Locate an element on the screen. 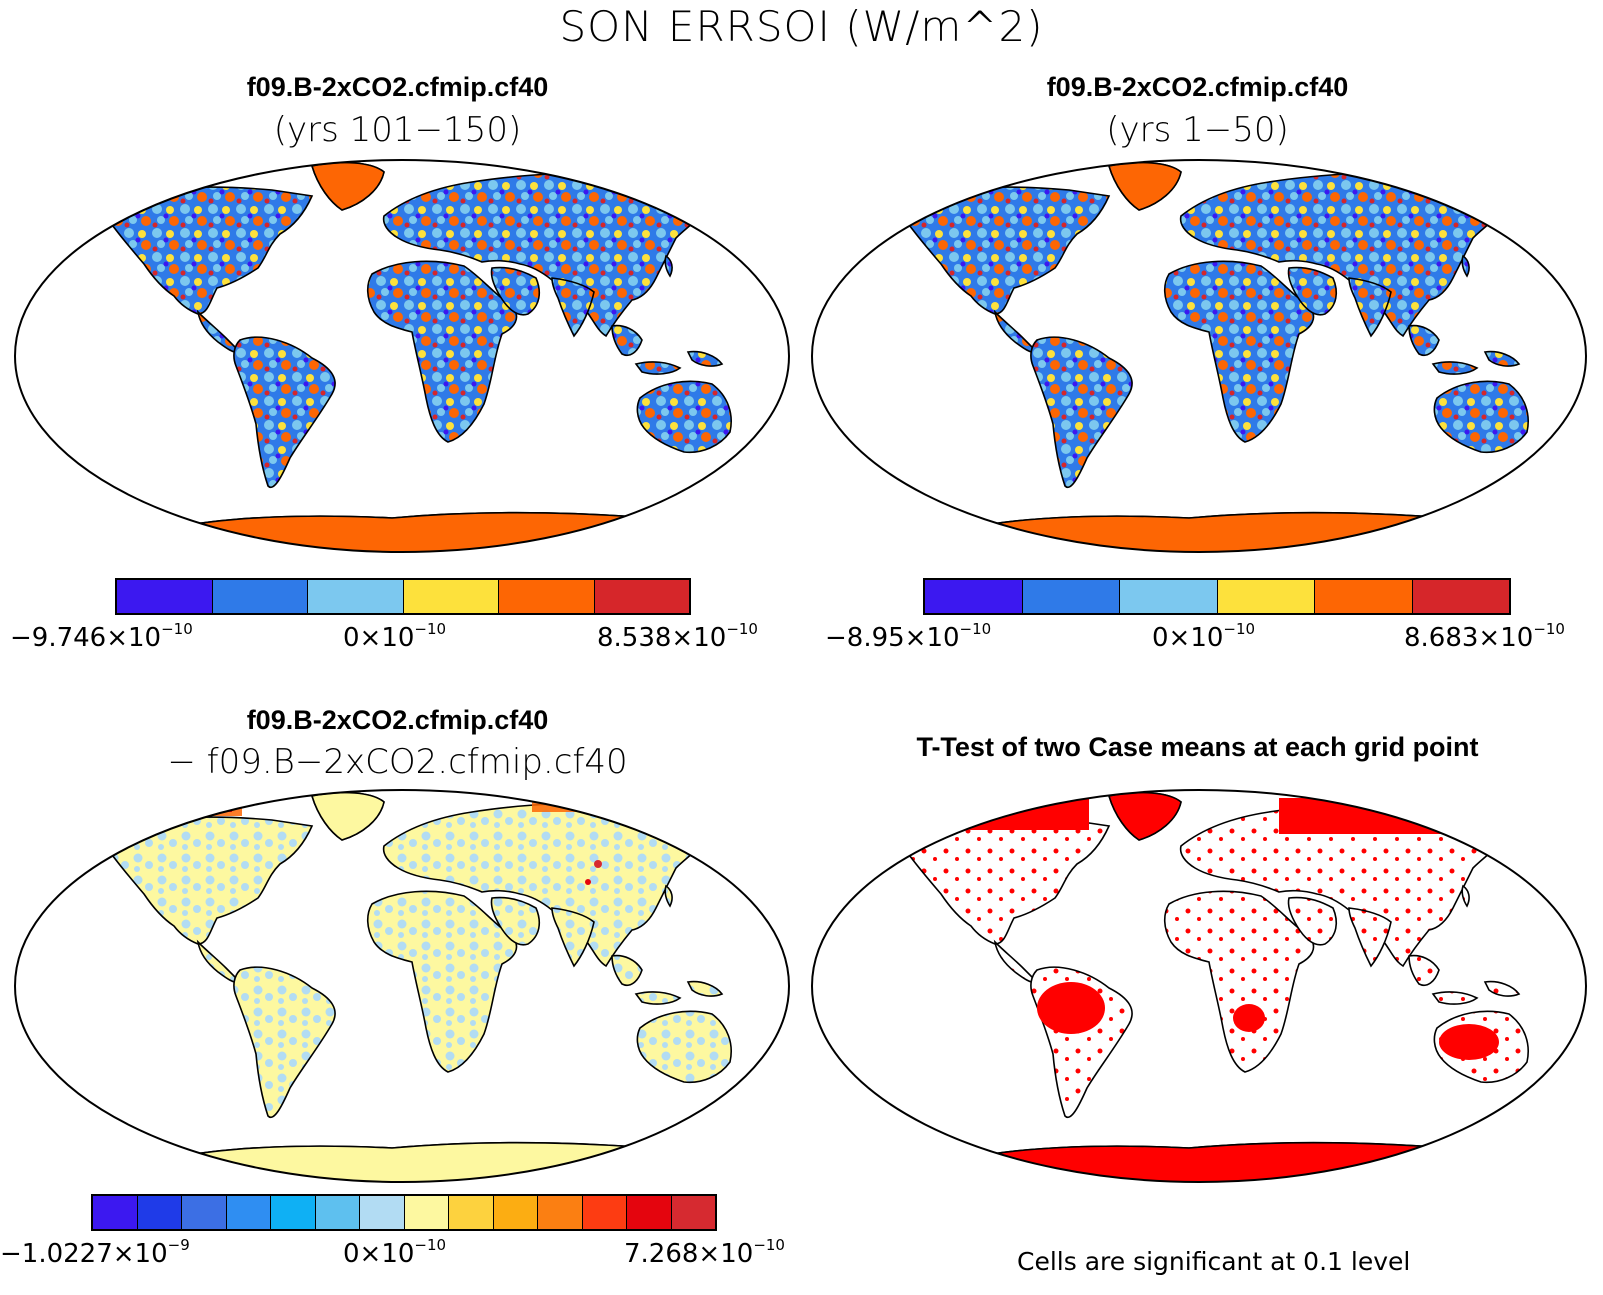 The width and height of the screenshot is (1603, 1295). panel-1-map is located at coordinates (402, 356).